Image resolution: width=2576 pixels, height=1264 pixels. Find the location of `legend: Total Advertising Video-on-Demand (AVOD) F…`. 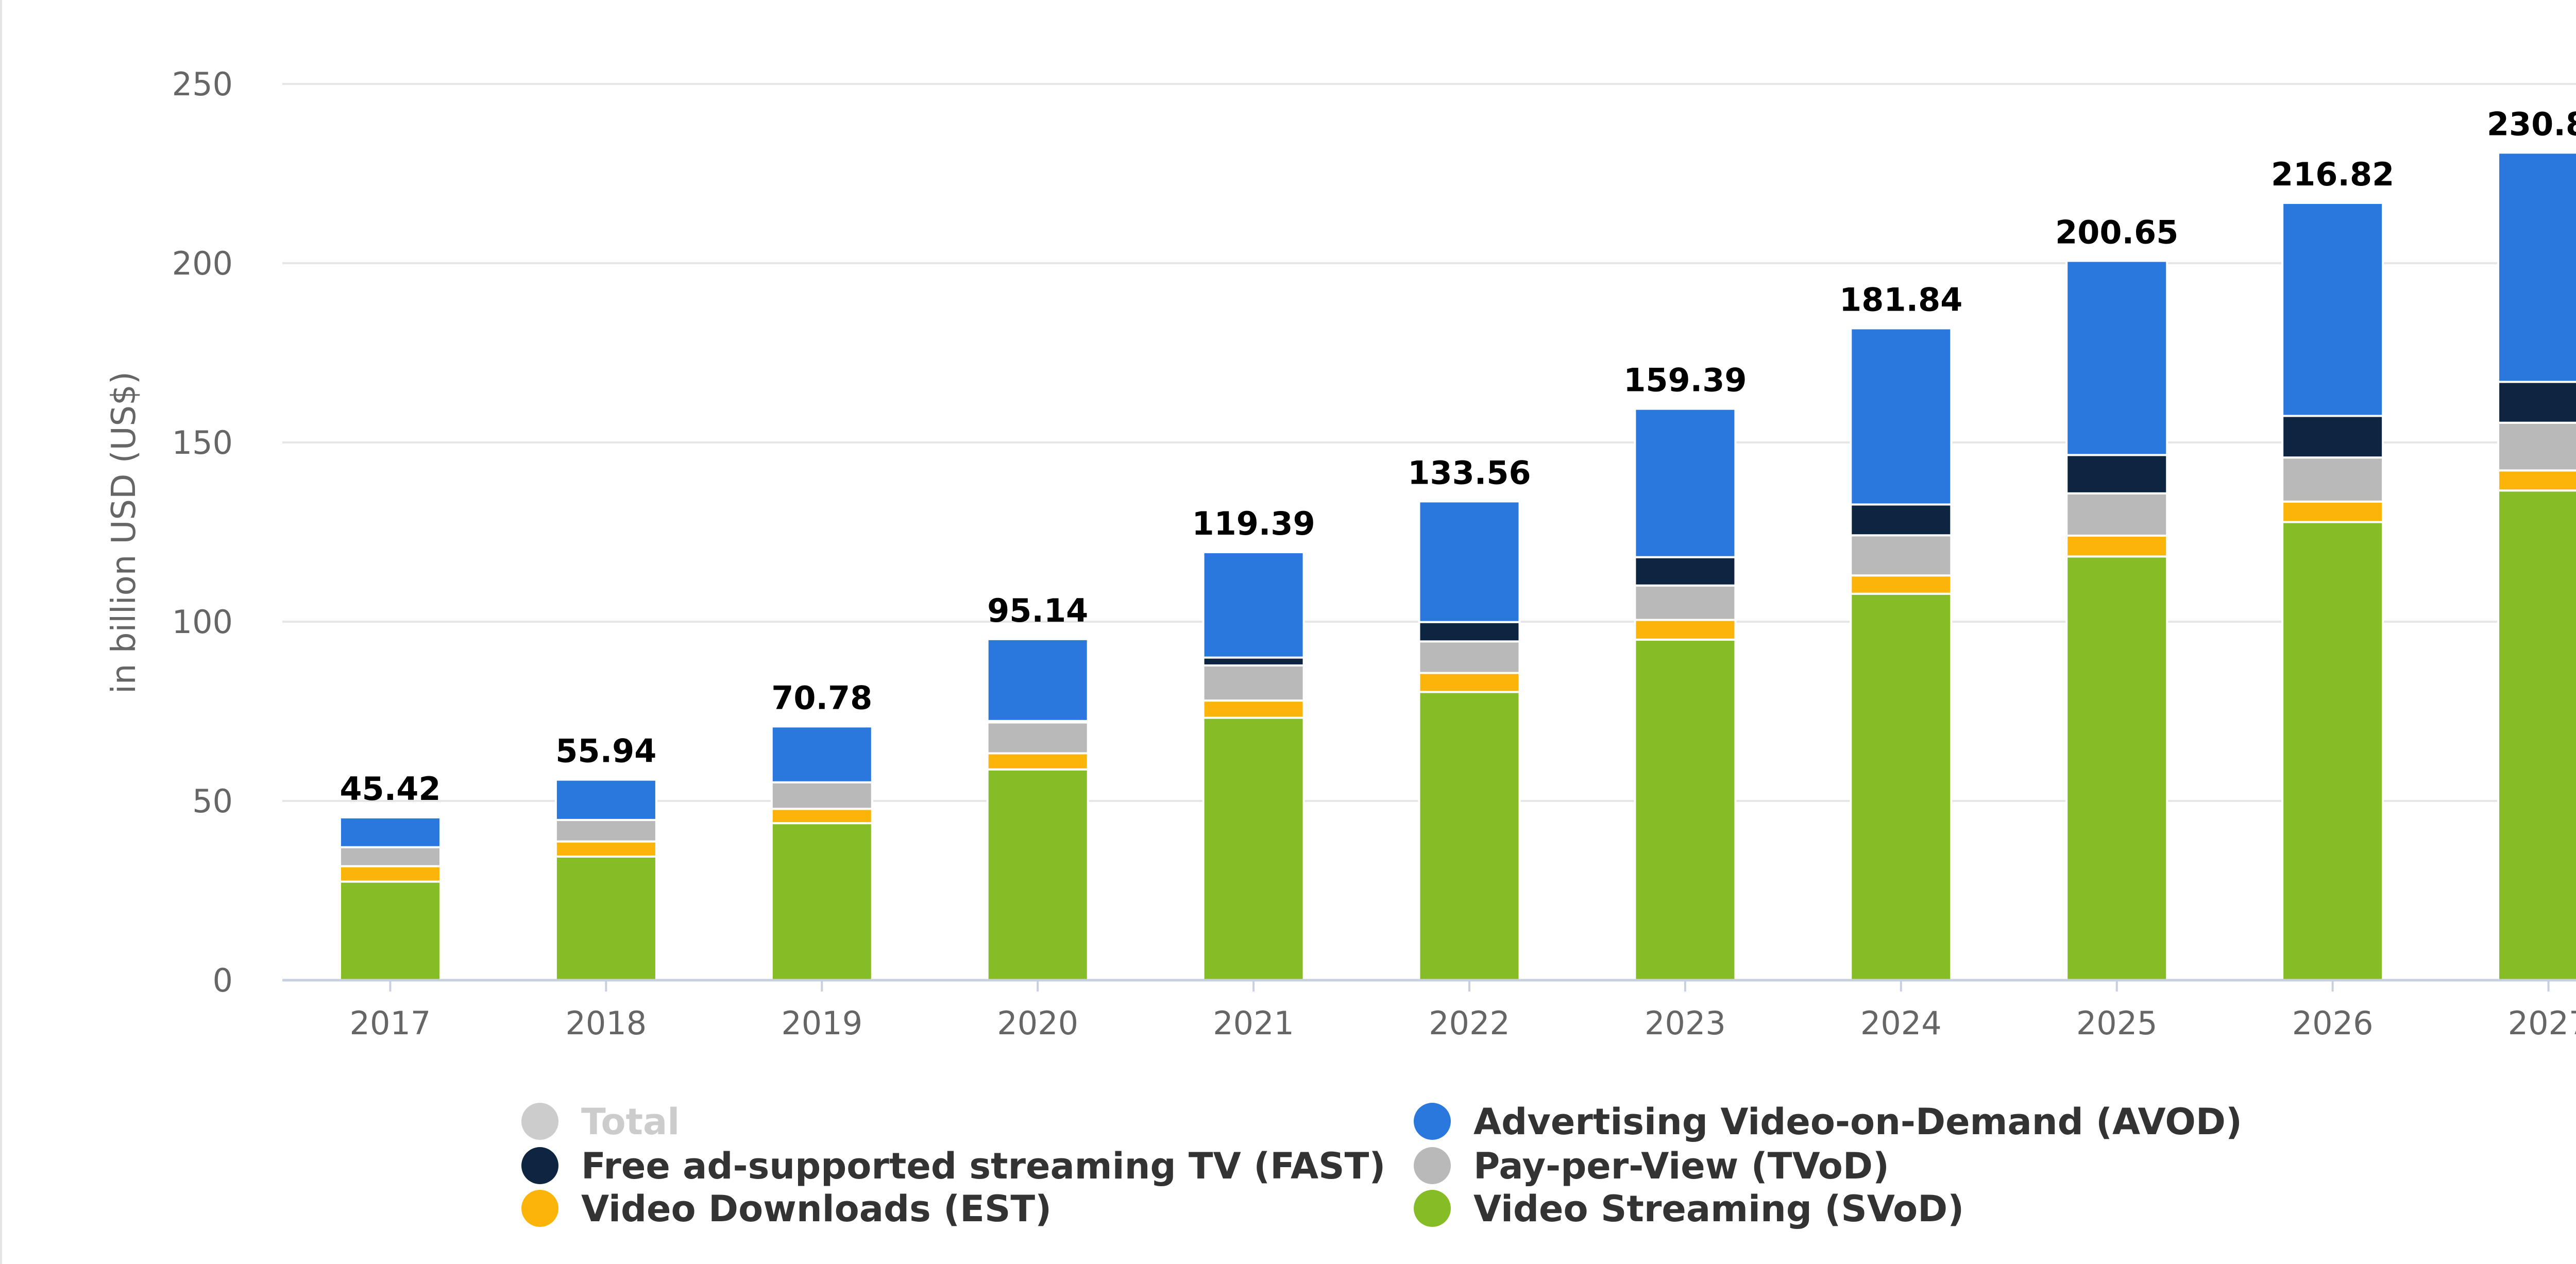

legend: Total Advertising Video-on-Demand (AVOD) F… is located at coordinates (1381, 1165).